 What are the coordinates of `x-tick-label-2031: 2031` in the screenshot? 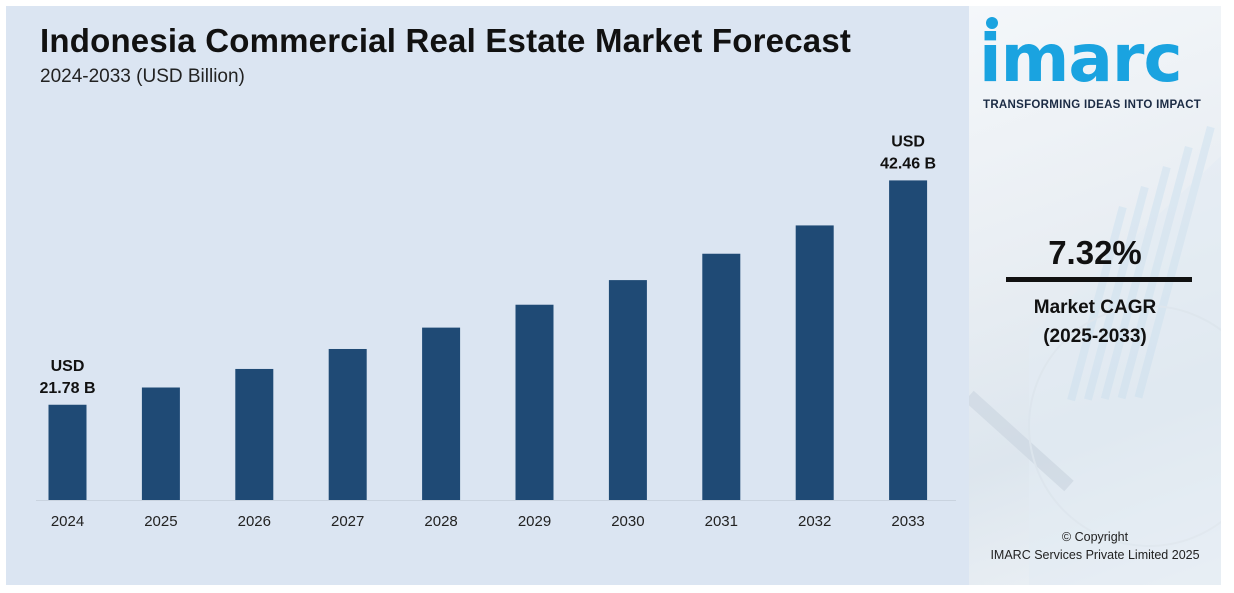 It's located at (721, 521).